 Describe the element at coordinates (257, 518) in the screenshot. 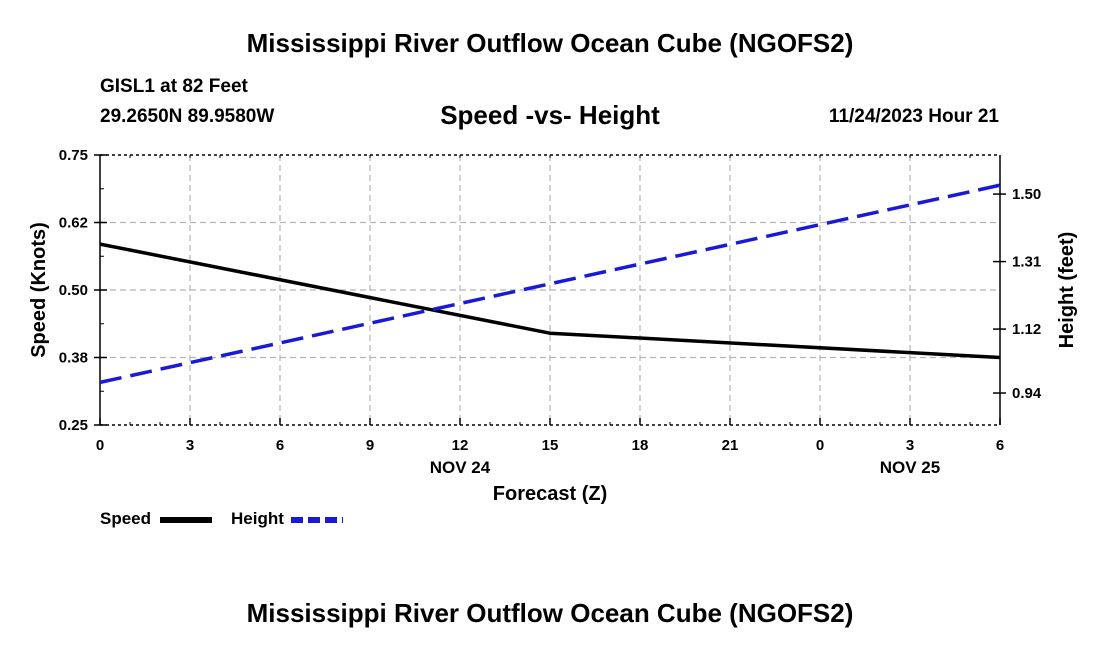

I see `legend-height-label: Height` at that location.